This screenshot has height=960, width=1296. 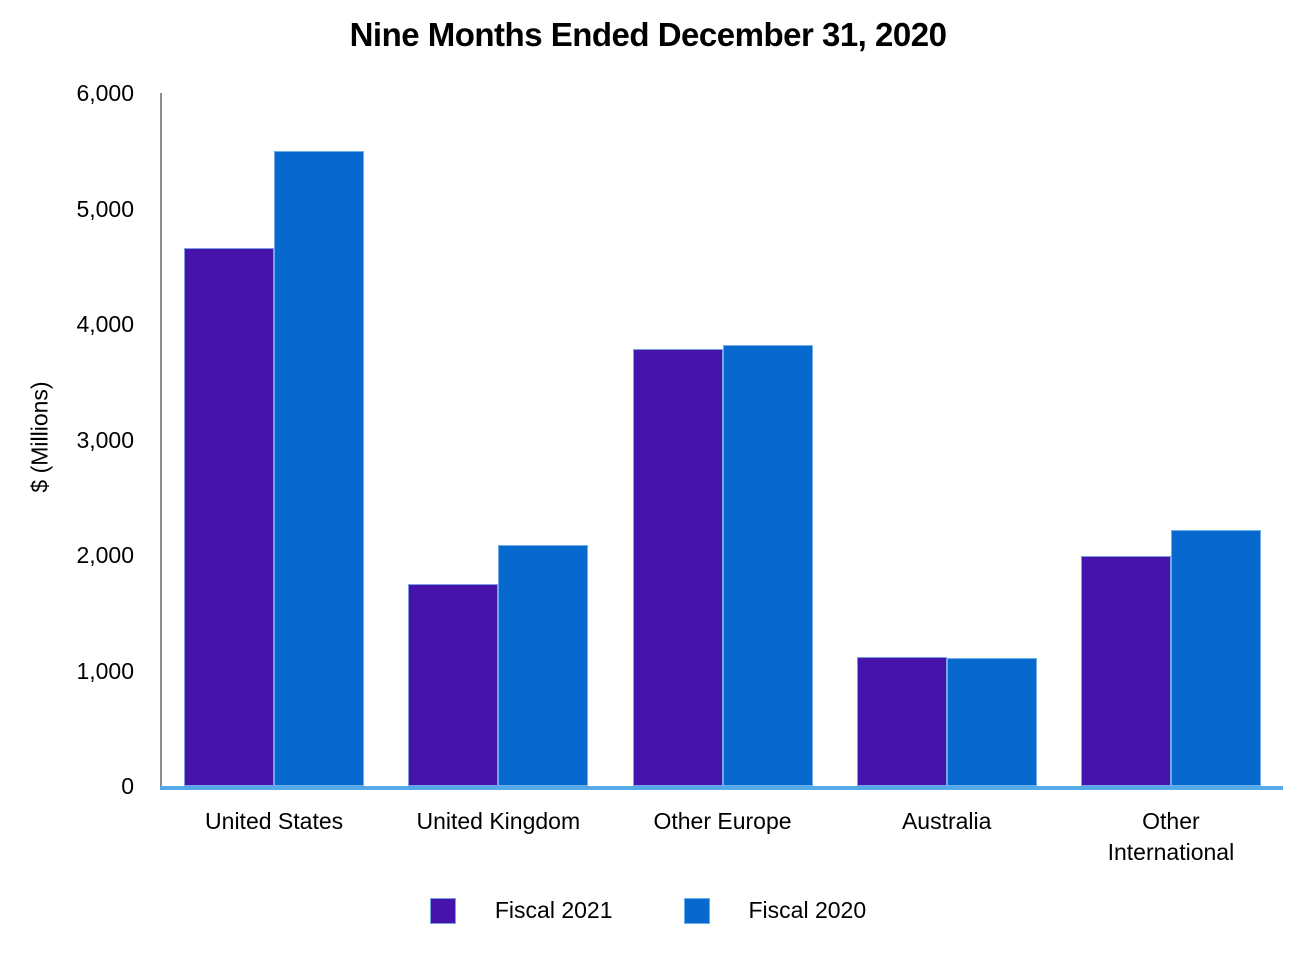 I want to click on x-label-australia: Australia, so click(x=946, y=821).